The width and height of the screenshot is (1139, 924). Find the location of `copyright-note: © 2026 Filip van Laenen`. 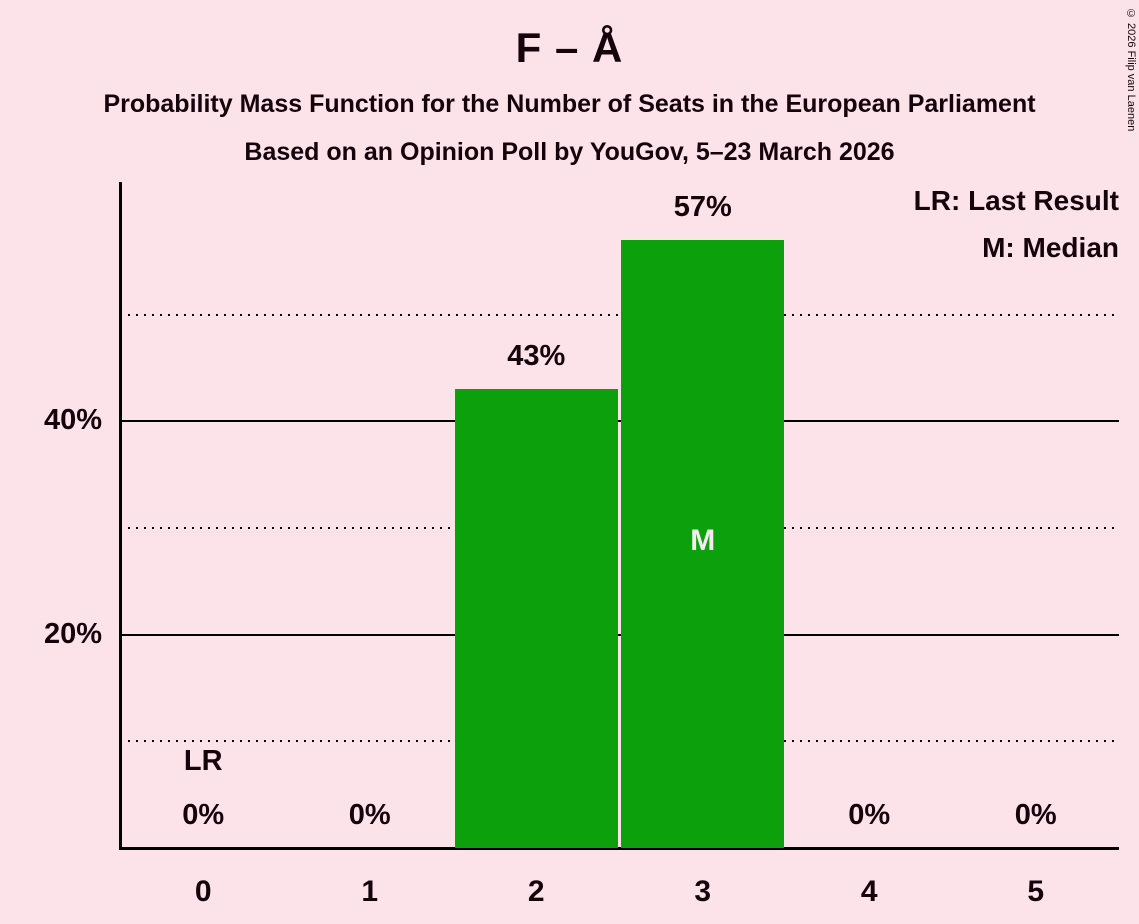

copyright-note: © 2026 Filip van Laenen is located at coordinates (1131, 70).